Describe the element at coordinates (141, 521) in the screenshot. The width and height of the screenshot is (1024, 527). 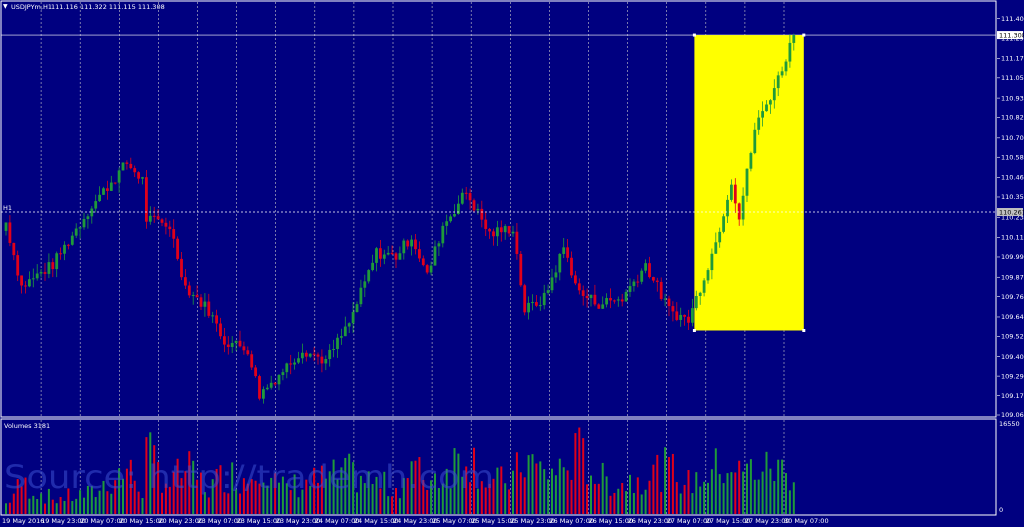
I see `time-tick-label: 20 May 15:00` at that location.